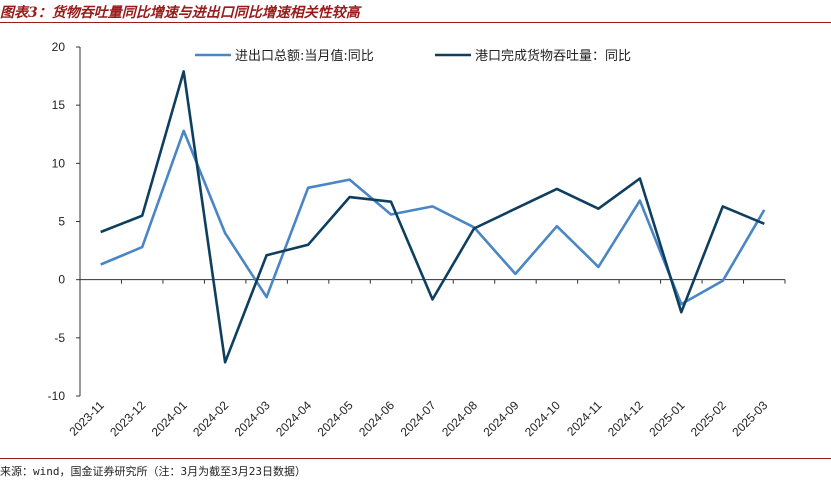  Describe the element at coordinates (415, 458) in the screenshot. I see `footer-rule` at that location.